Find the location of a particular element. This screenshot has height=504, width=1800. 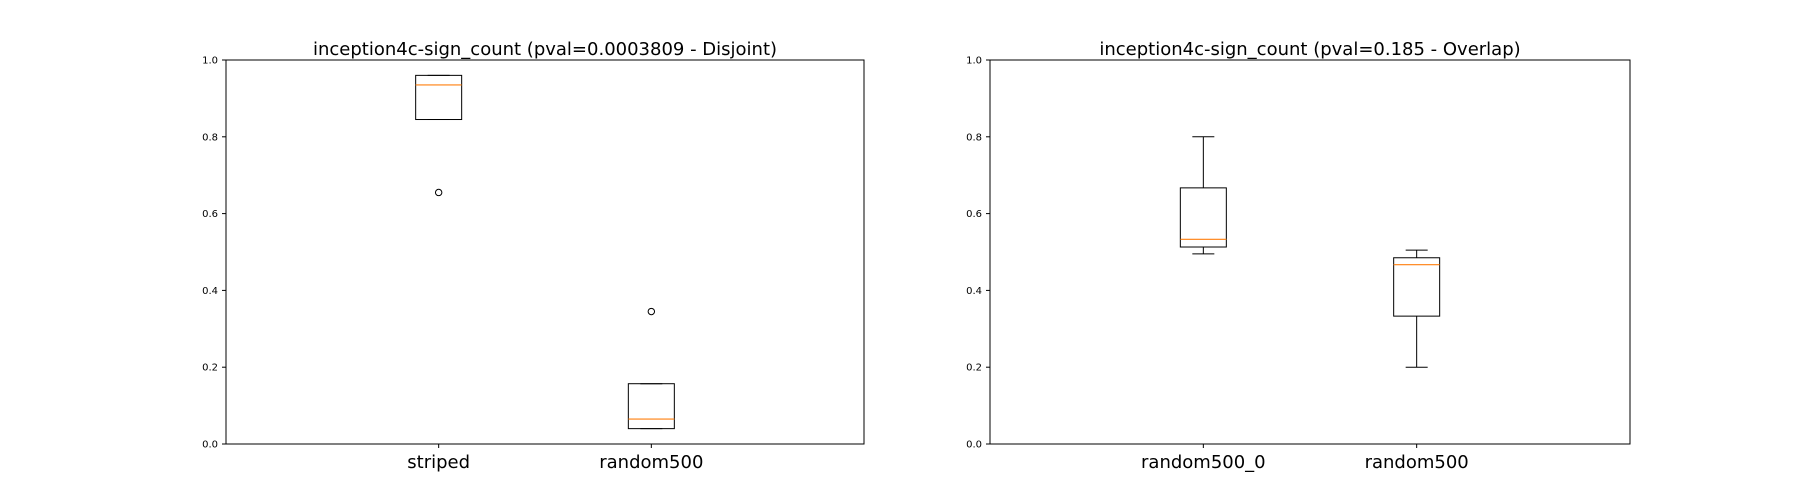

box-striped is located at coordinates (439, 135).